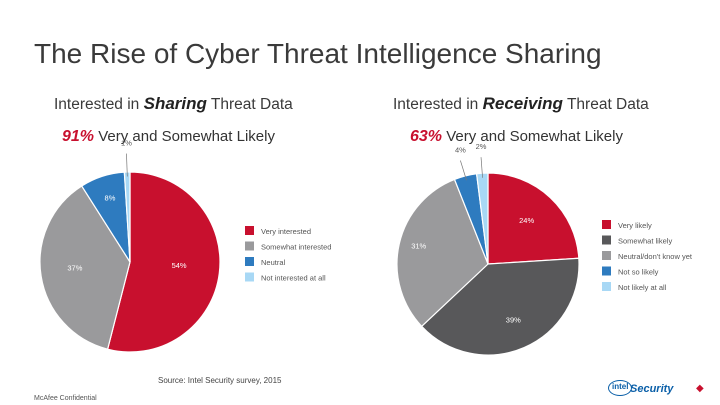 The height and width of the screenshot is (405, 720). I want to click on right-panel-subheading: 63% Very and Somewhat Likely, so click(516, 137).